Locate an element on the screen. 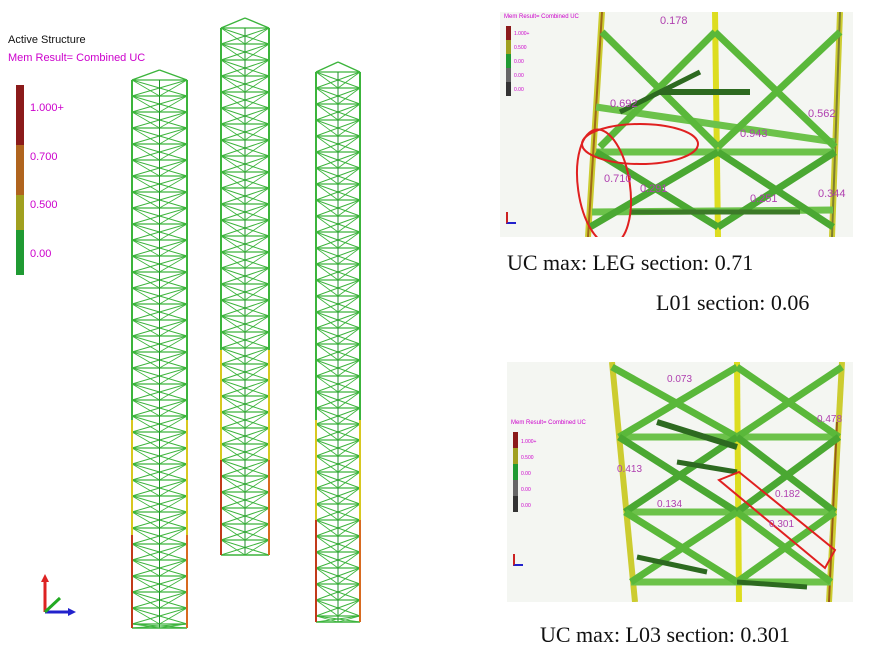  legend-bar-green is located at coordinates (20, 252).